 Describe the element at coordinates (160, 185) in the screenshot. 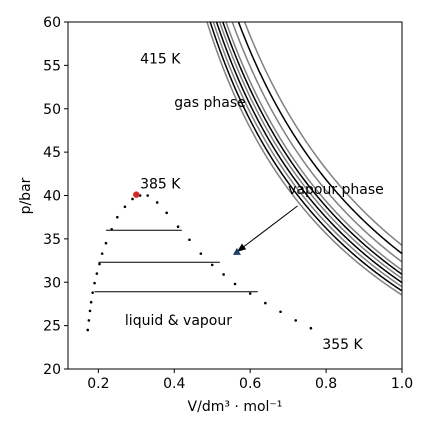

I see `temperature-label-critical: 385 K` at that location.